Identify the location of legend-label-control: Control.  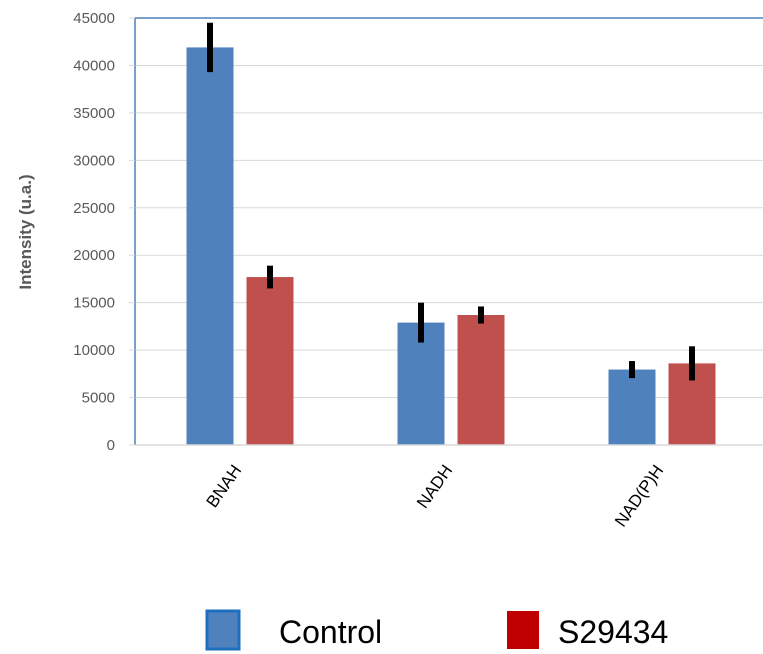
(330, 632).